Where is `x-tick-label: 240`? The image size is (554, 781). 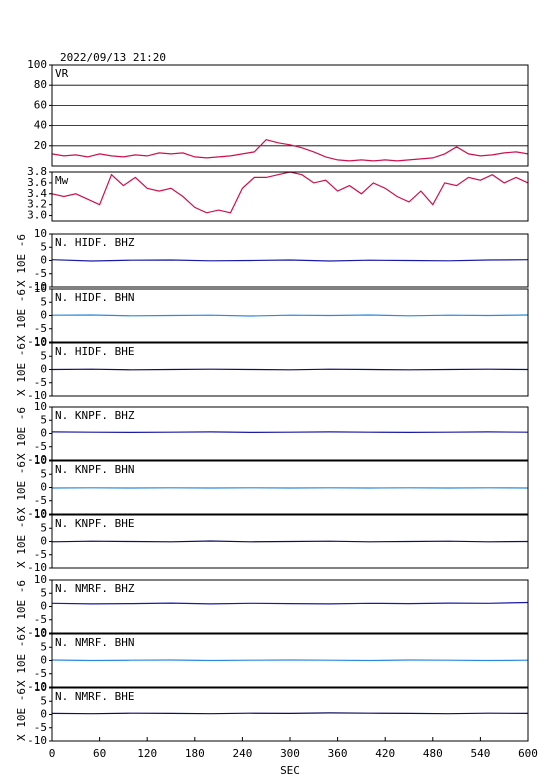
x-tick-label: 240 is located at coordinates (242, 753).